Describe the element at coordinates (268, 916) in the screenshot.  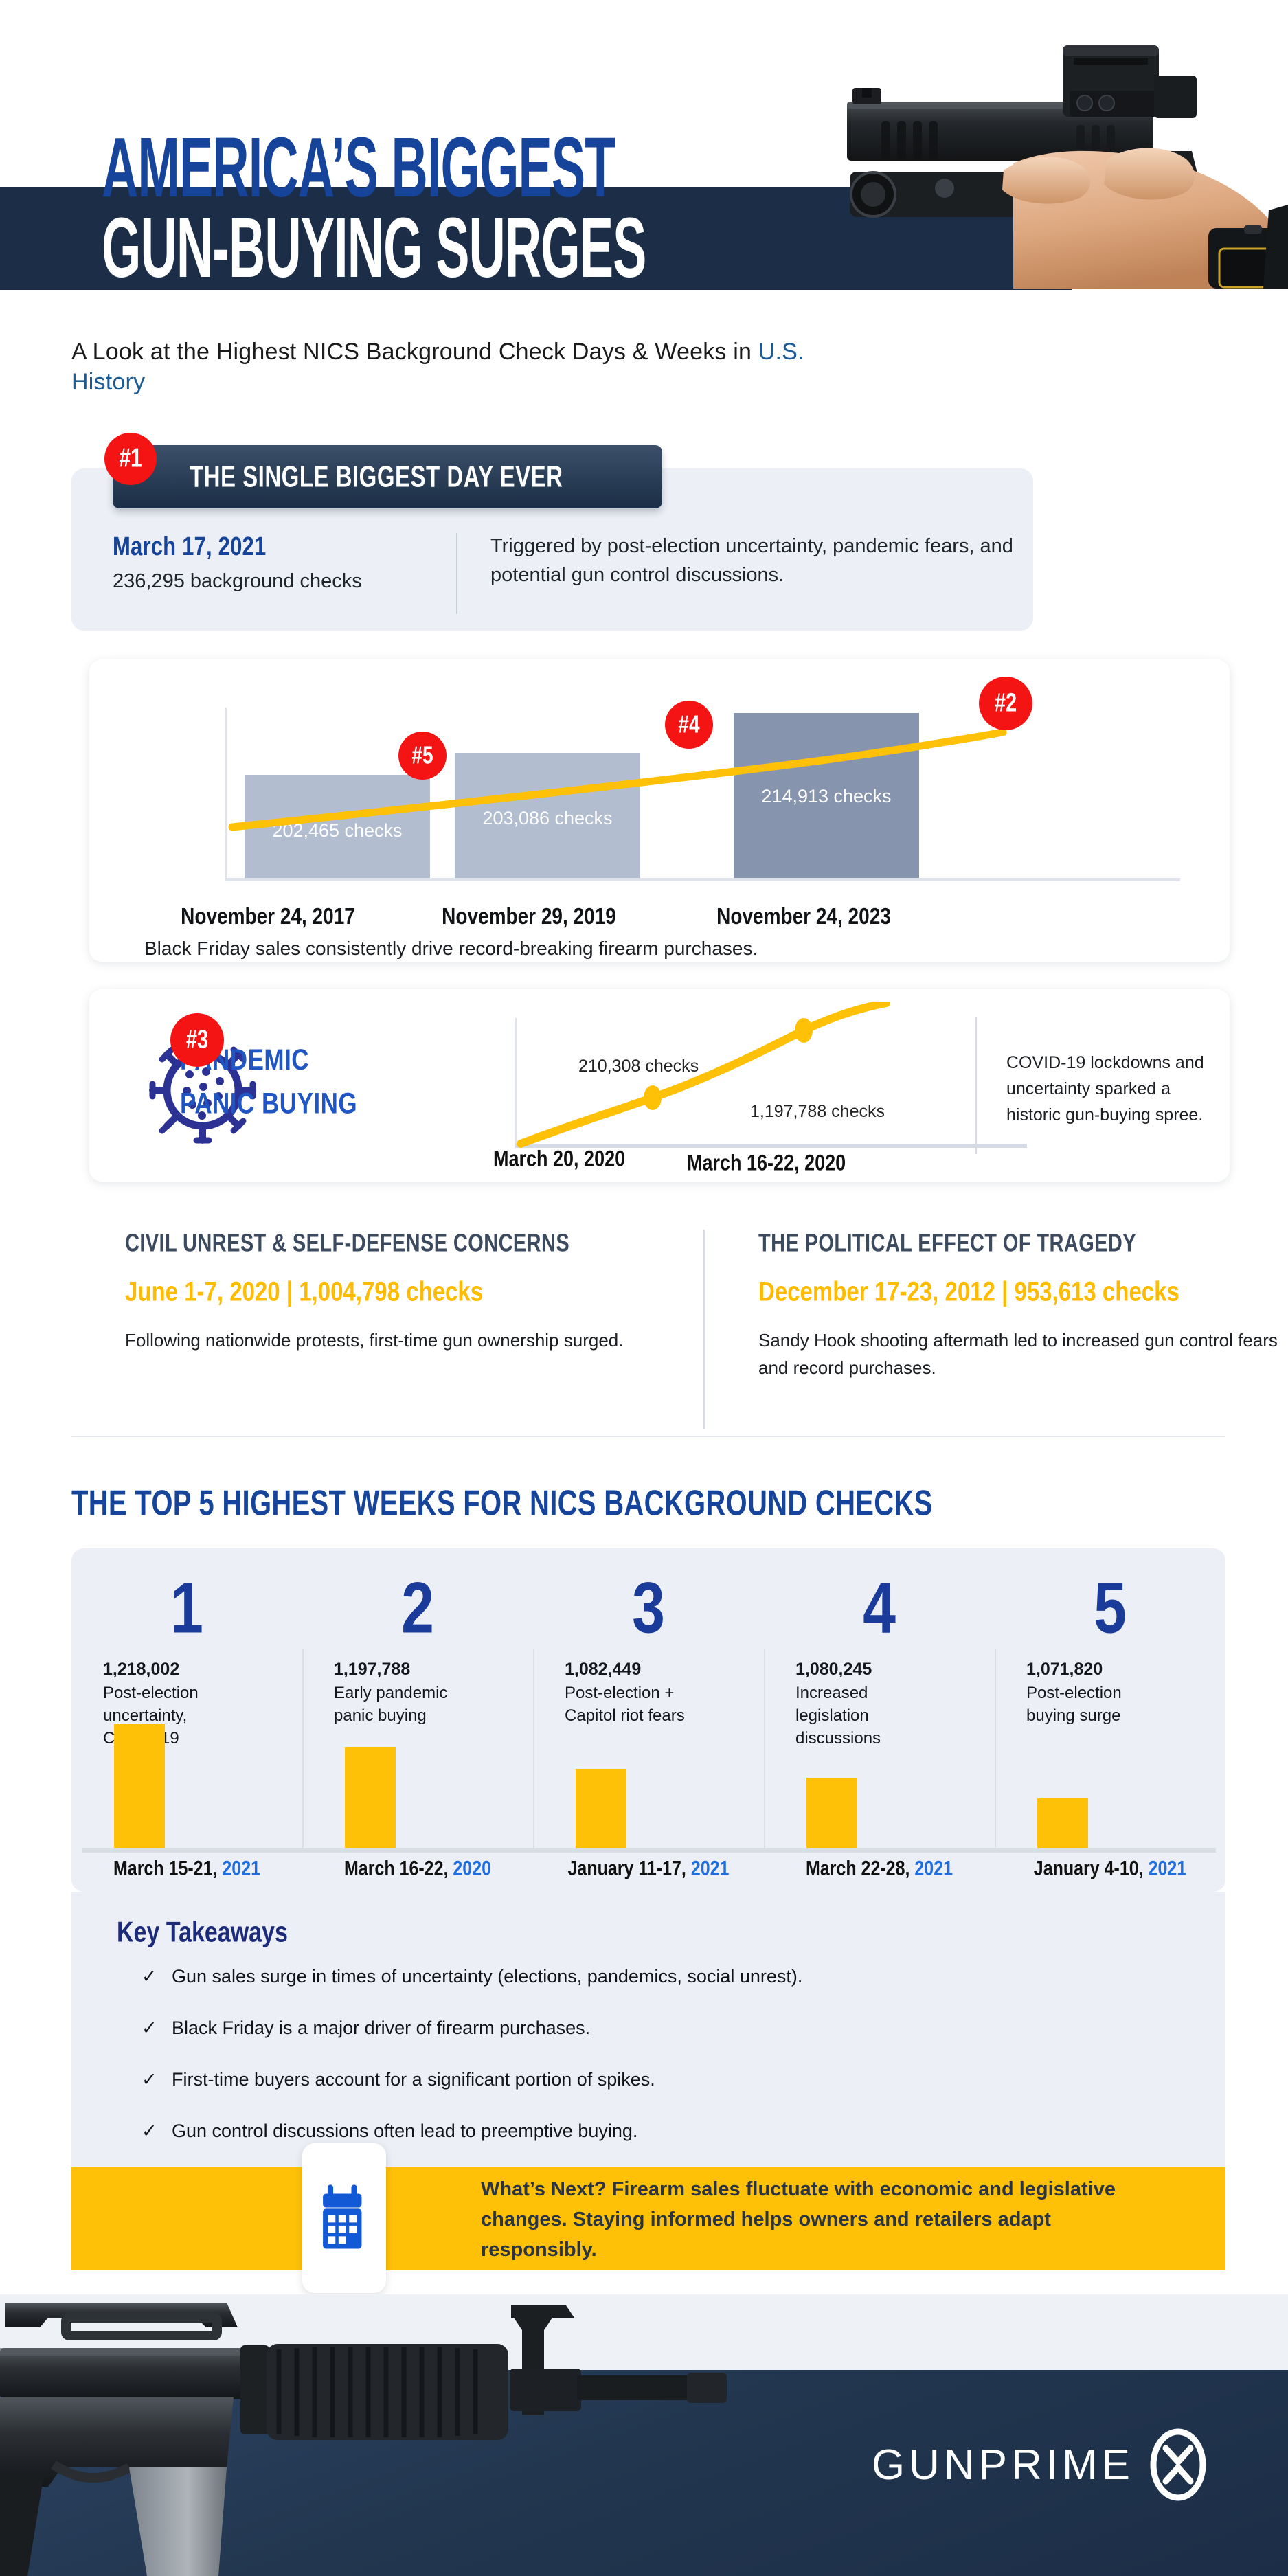
I see `x-label-2017: November 24, 2017` at that location.